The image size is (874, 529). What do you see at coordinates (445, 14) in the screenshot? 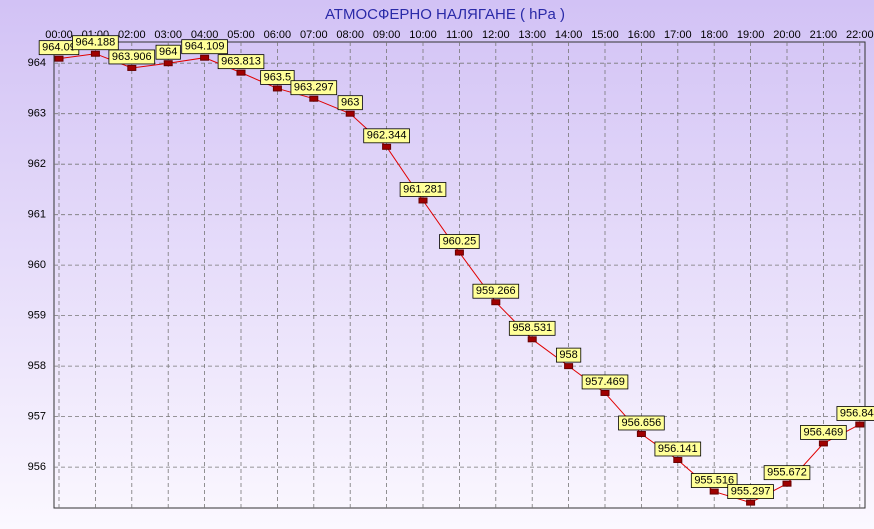
I see `chart-title: АТМОСФЕРНО НАЛЯГАНЕ ( hPa )` at bounding box center [445, 14].